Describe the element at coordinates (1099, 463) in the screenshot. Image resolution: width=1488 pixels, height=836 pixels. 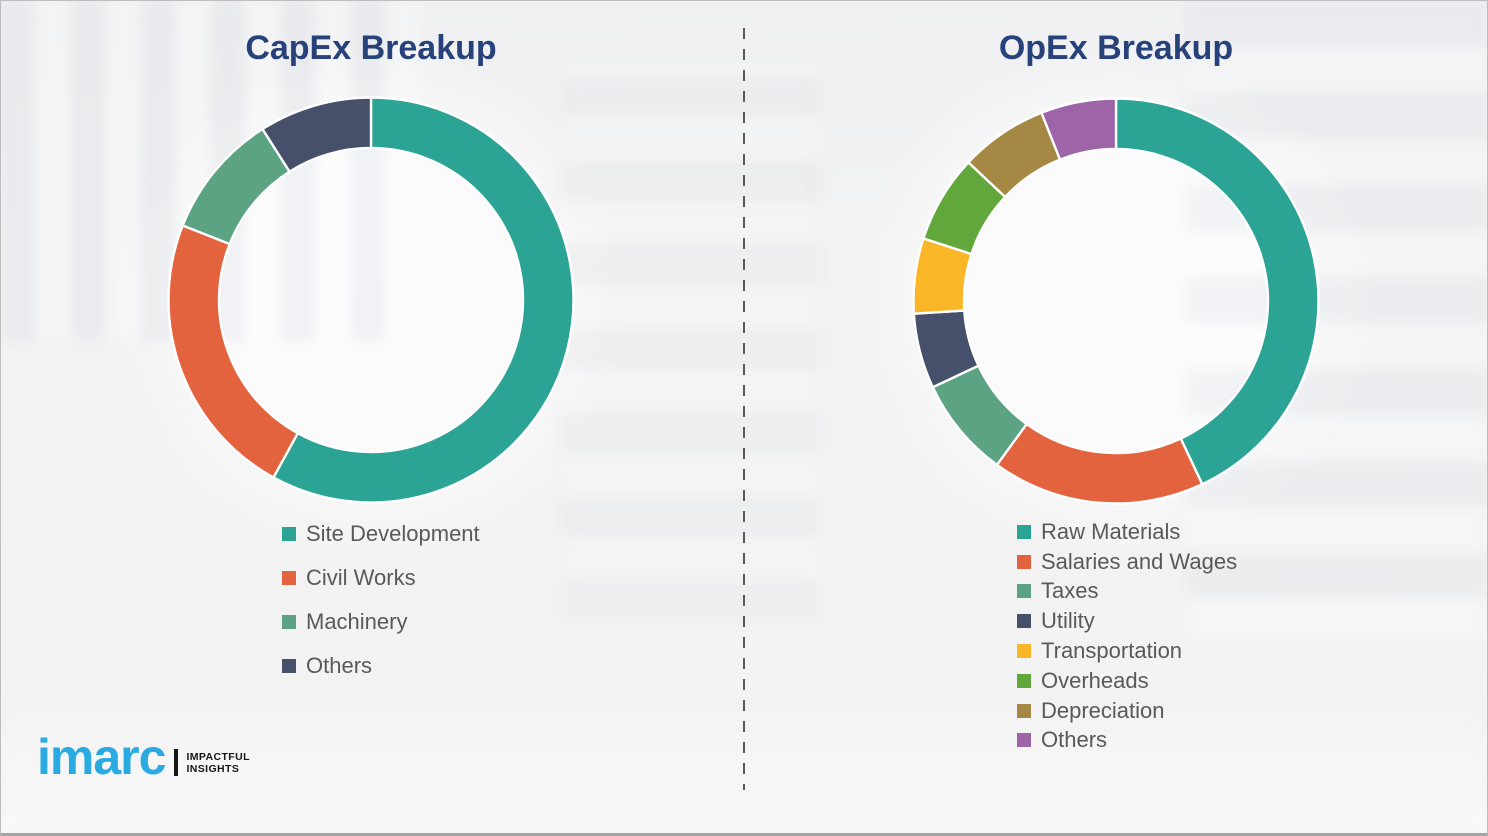
I see `donut-slice-salaries-and-wages` at that location.